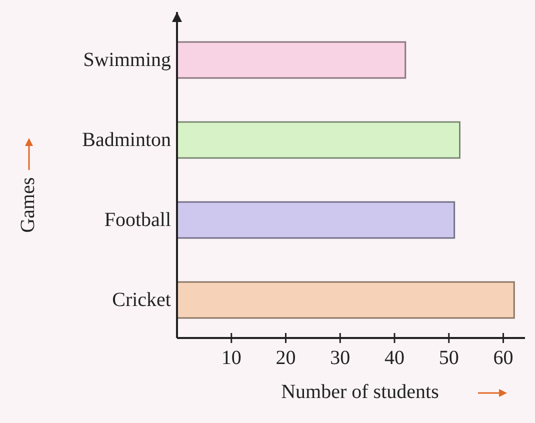  Describe the element at coordinates (394, 358) in the screenshot. I see `x-tick-label: 40` at that location.